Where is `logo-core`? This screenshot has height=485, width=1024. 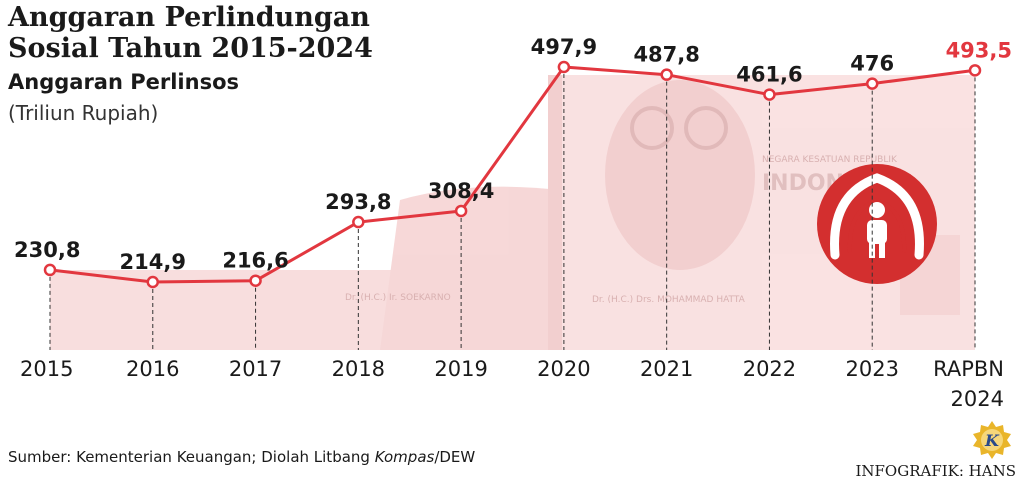 logo-core is located at coordinates (992, 440).